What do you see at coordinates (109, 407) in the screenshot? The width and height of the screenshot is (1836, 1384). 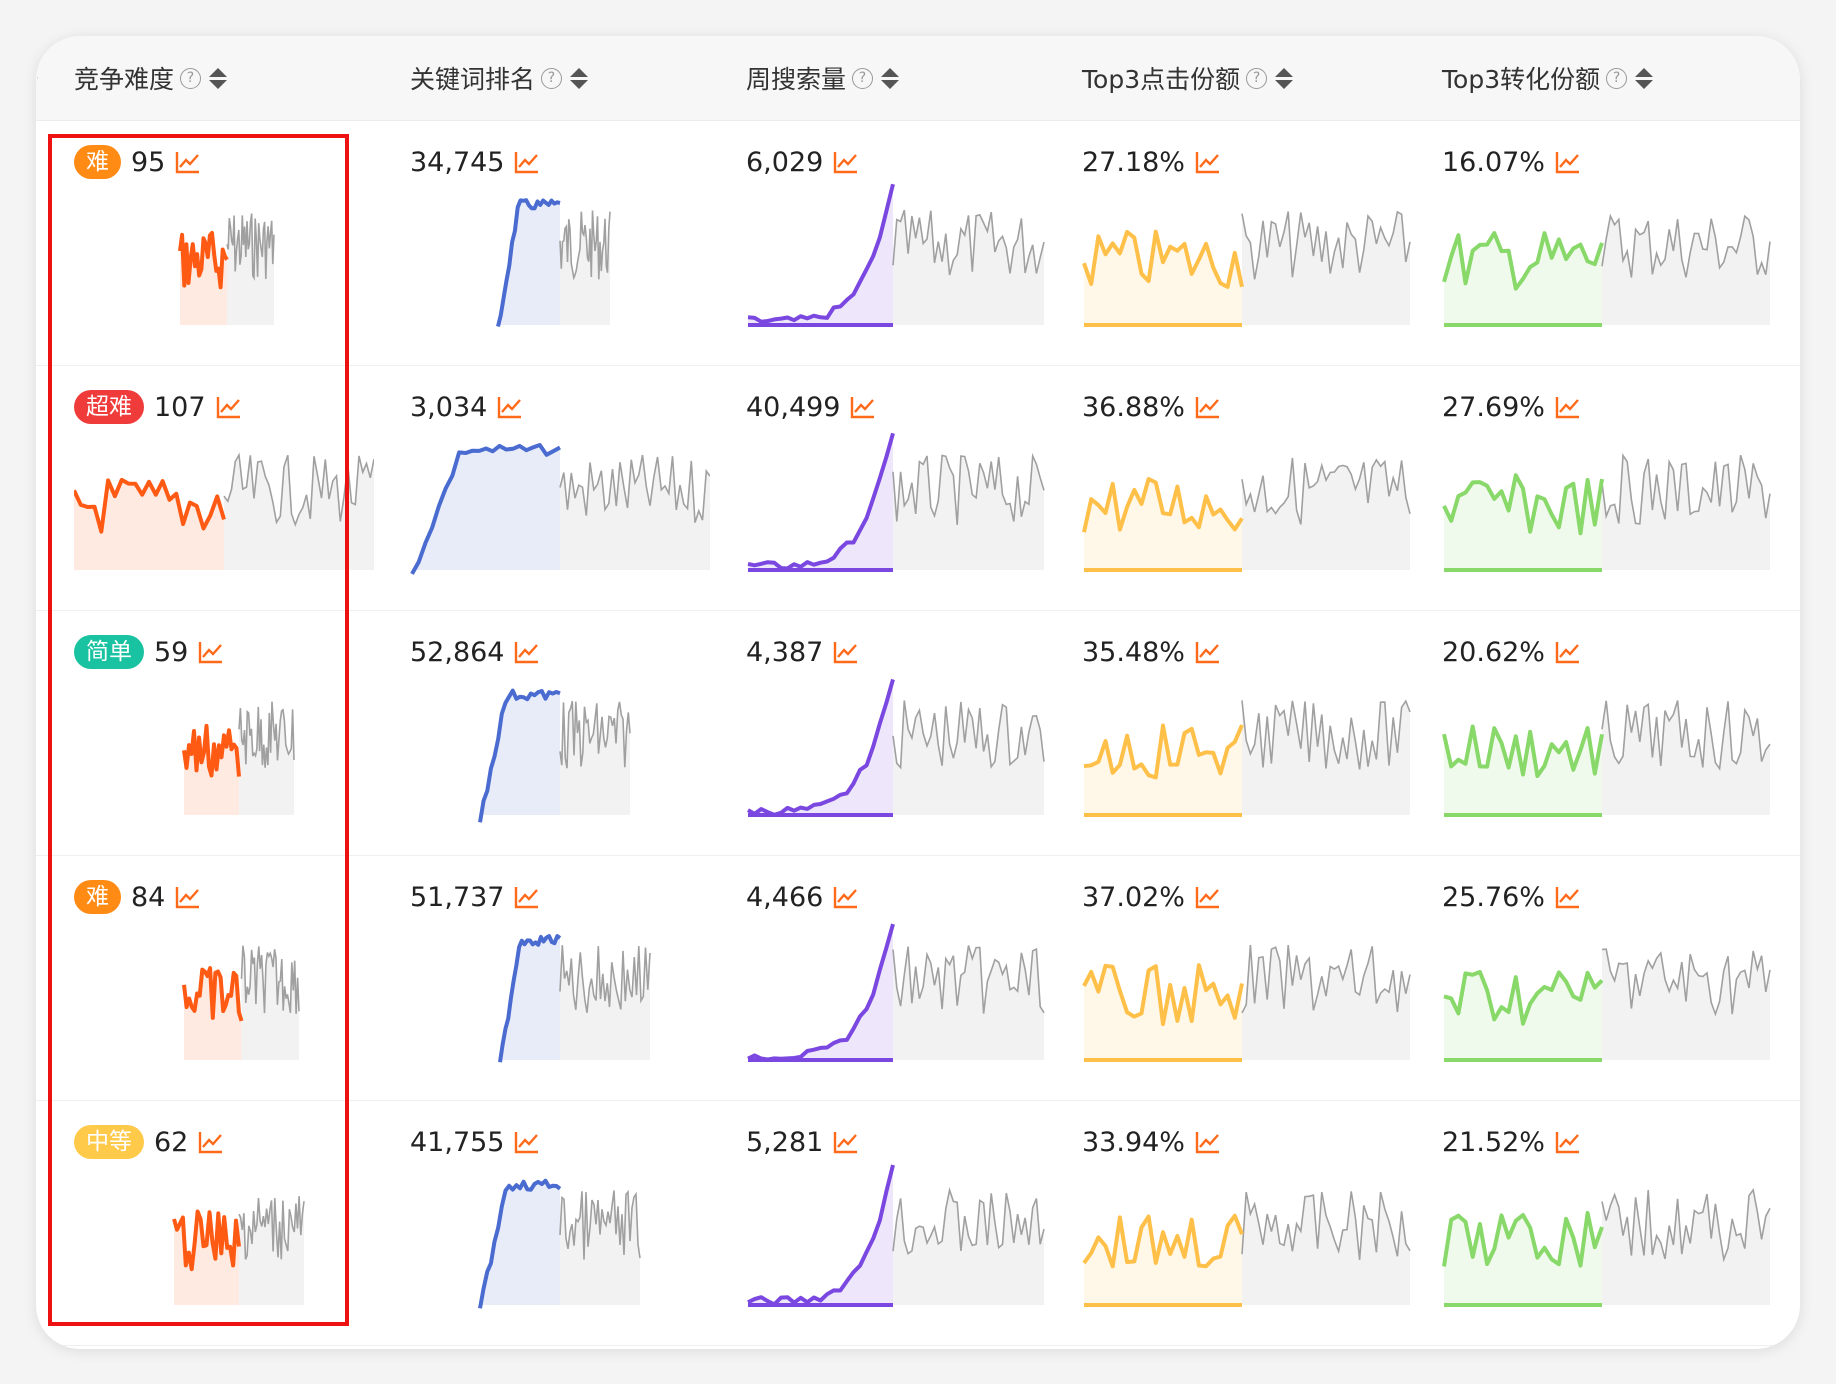 I see `difficulty-badge: 超难` at bounding box center [109, 407].